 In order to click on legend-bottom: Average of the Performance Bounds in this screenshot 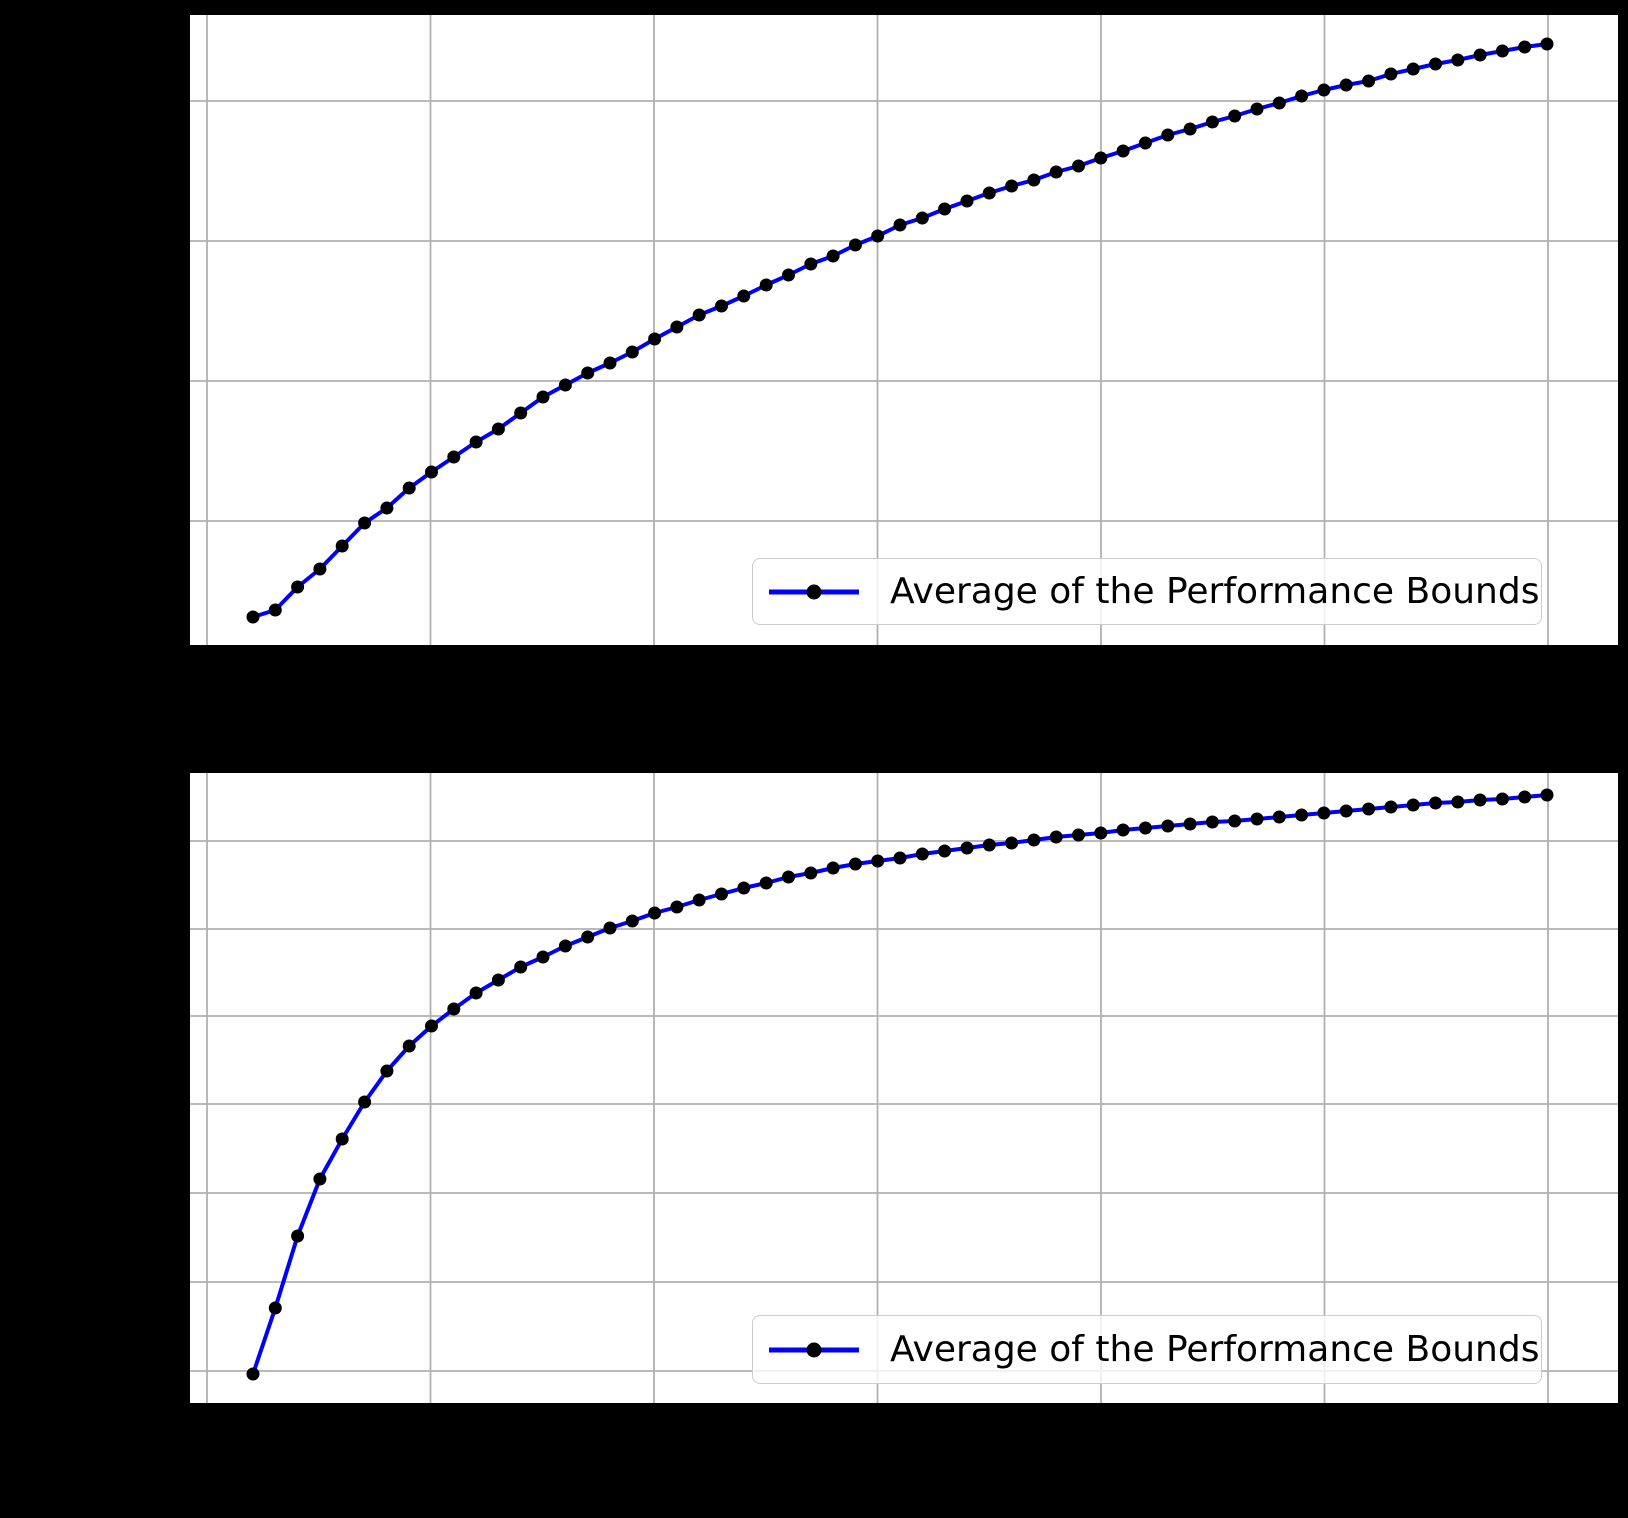, I will do `click(1147, 1349)`.